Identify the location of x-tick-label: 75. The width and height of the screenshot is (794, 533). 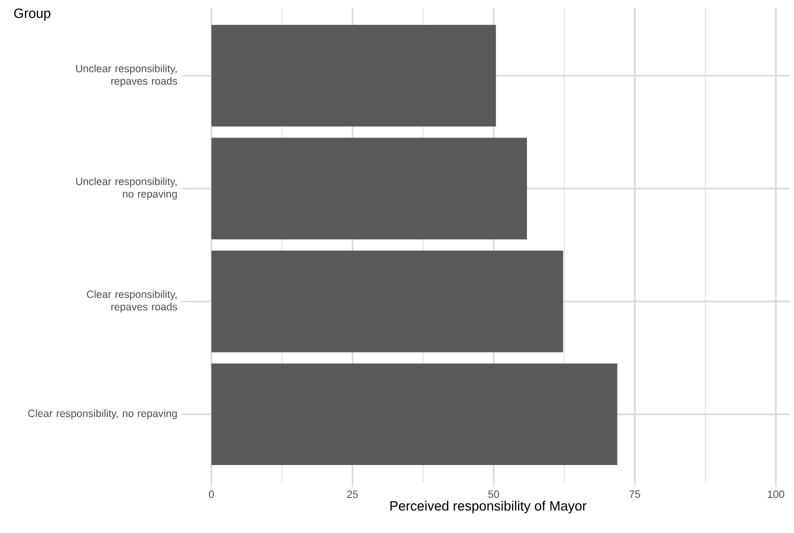
(634, 494).